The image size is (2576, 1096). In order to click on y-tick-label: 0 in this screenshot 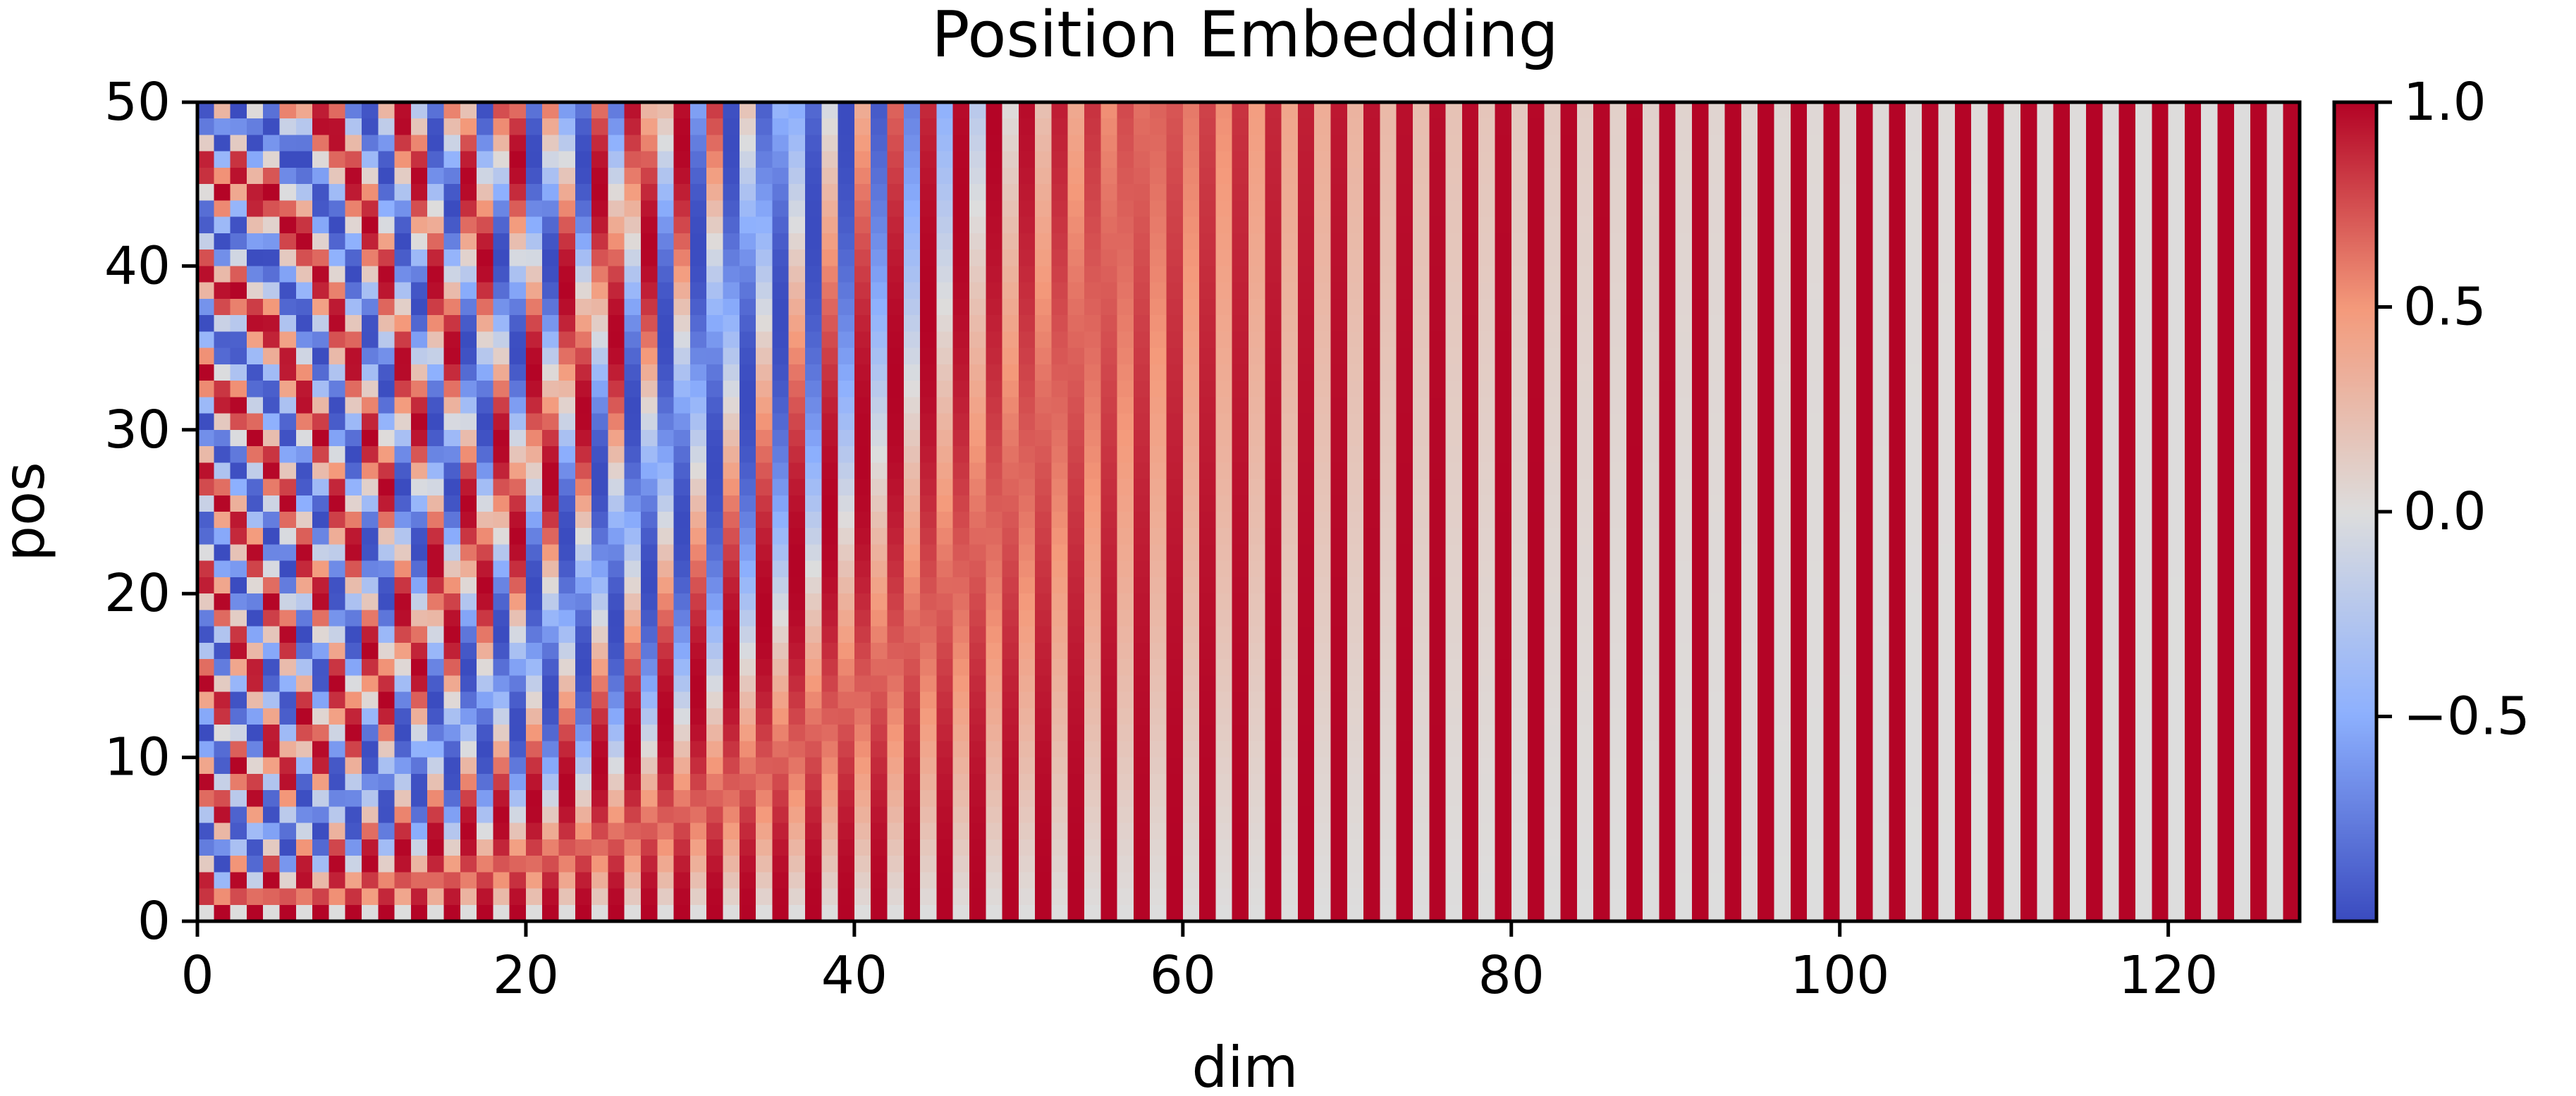, I will do `click(154, 921)`.